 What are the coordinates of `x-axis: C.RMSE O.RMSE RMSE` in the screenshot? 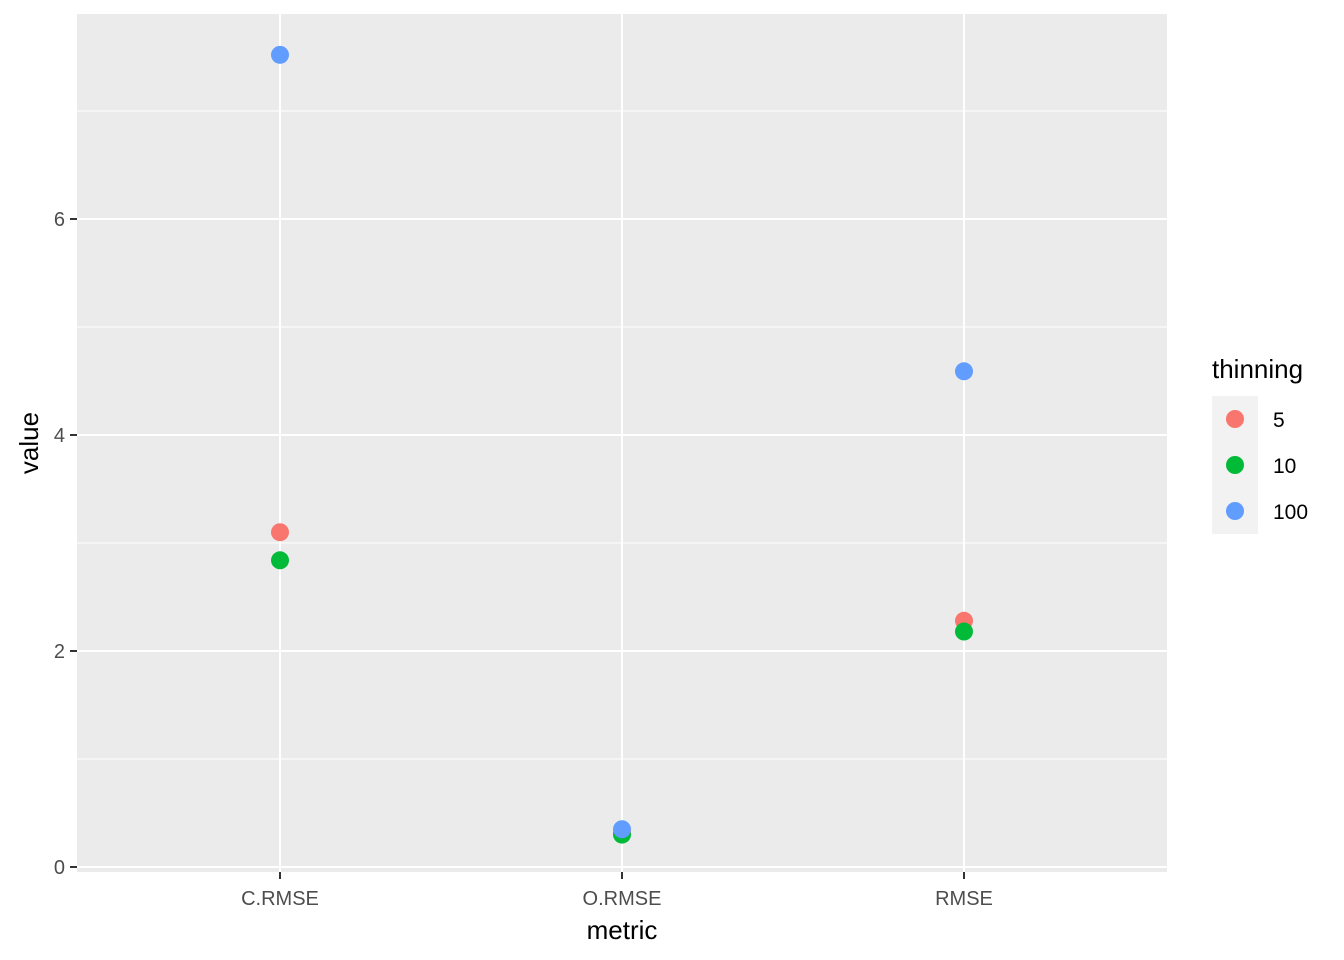 It's located at (617, 891).